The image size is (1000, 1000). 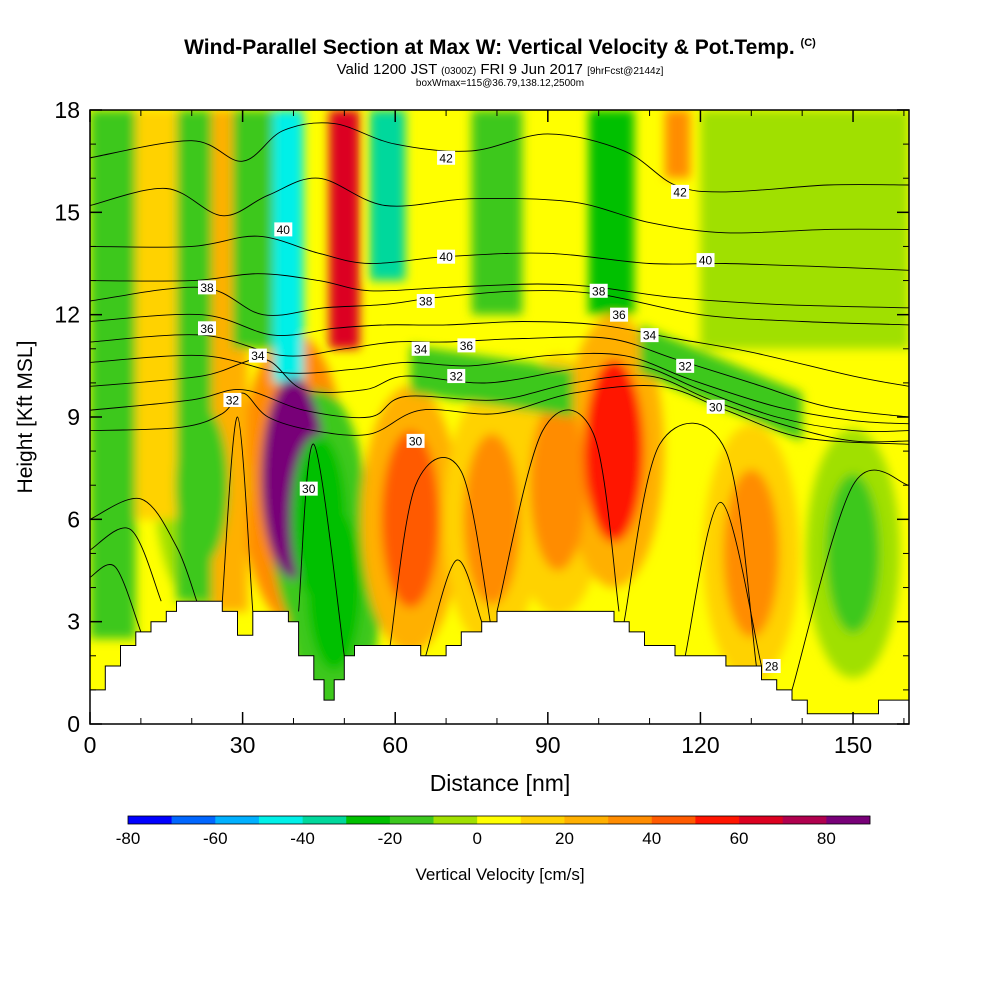 I want to click on x-tick-label: 60, so click(x=395, y=745).